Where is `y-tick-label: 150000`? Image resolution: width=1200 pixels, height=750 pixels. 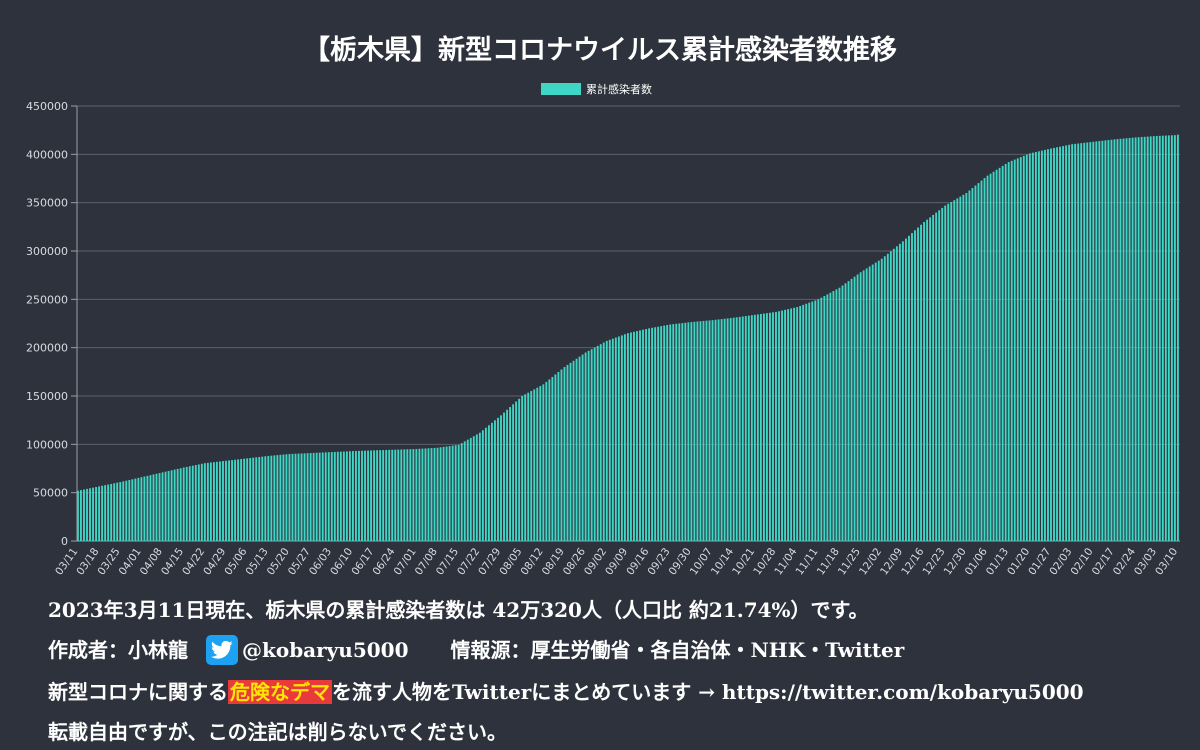
y-tick-label: 150000 is located at coordinates (47, 396).